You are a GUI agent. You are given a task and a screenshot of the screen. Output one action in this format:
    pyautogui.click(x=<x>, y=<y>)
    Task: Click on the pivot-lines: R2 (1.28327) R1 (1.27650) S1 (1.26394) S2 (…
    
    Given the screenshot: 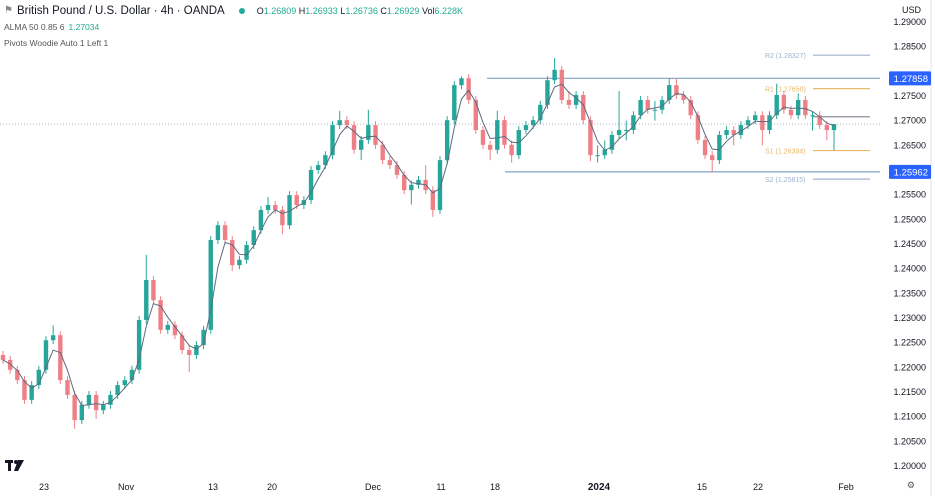 What is the action you would take?
    pyautogui.click(x=817, y=118)
    